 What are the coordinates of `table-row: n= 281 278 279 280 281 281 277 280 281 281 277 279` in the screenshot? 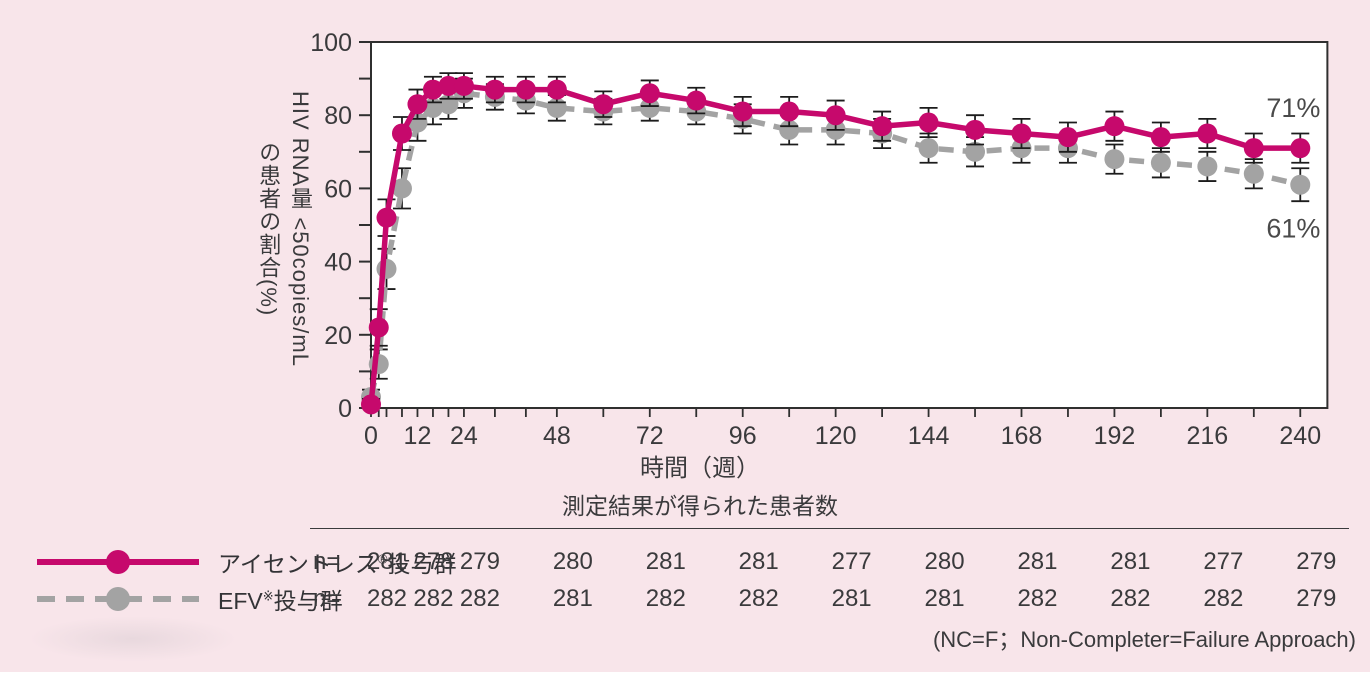 It's located at (685, 562).